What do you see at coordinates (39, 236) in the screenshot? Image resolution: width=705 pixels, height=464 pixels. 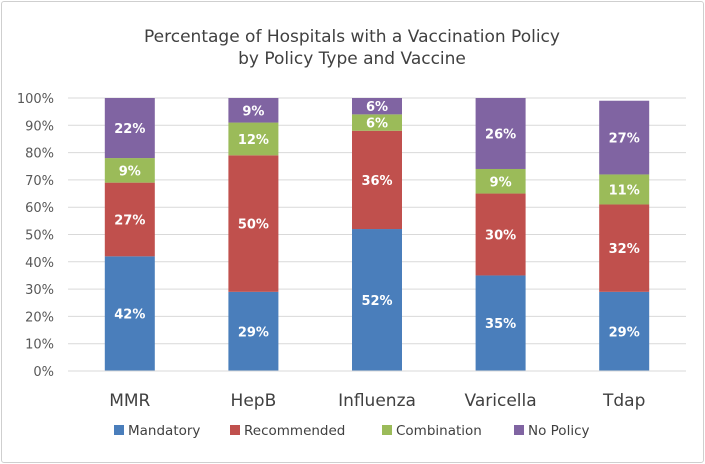 I see `y-tick-label: 50%` at bounding box center [39, 236].